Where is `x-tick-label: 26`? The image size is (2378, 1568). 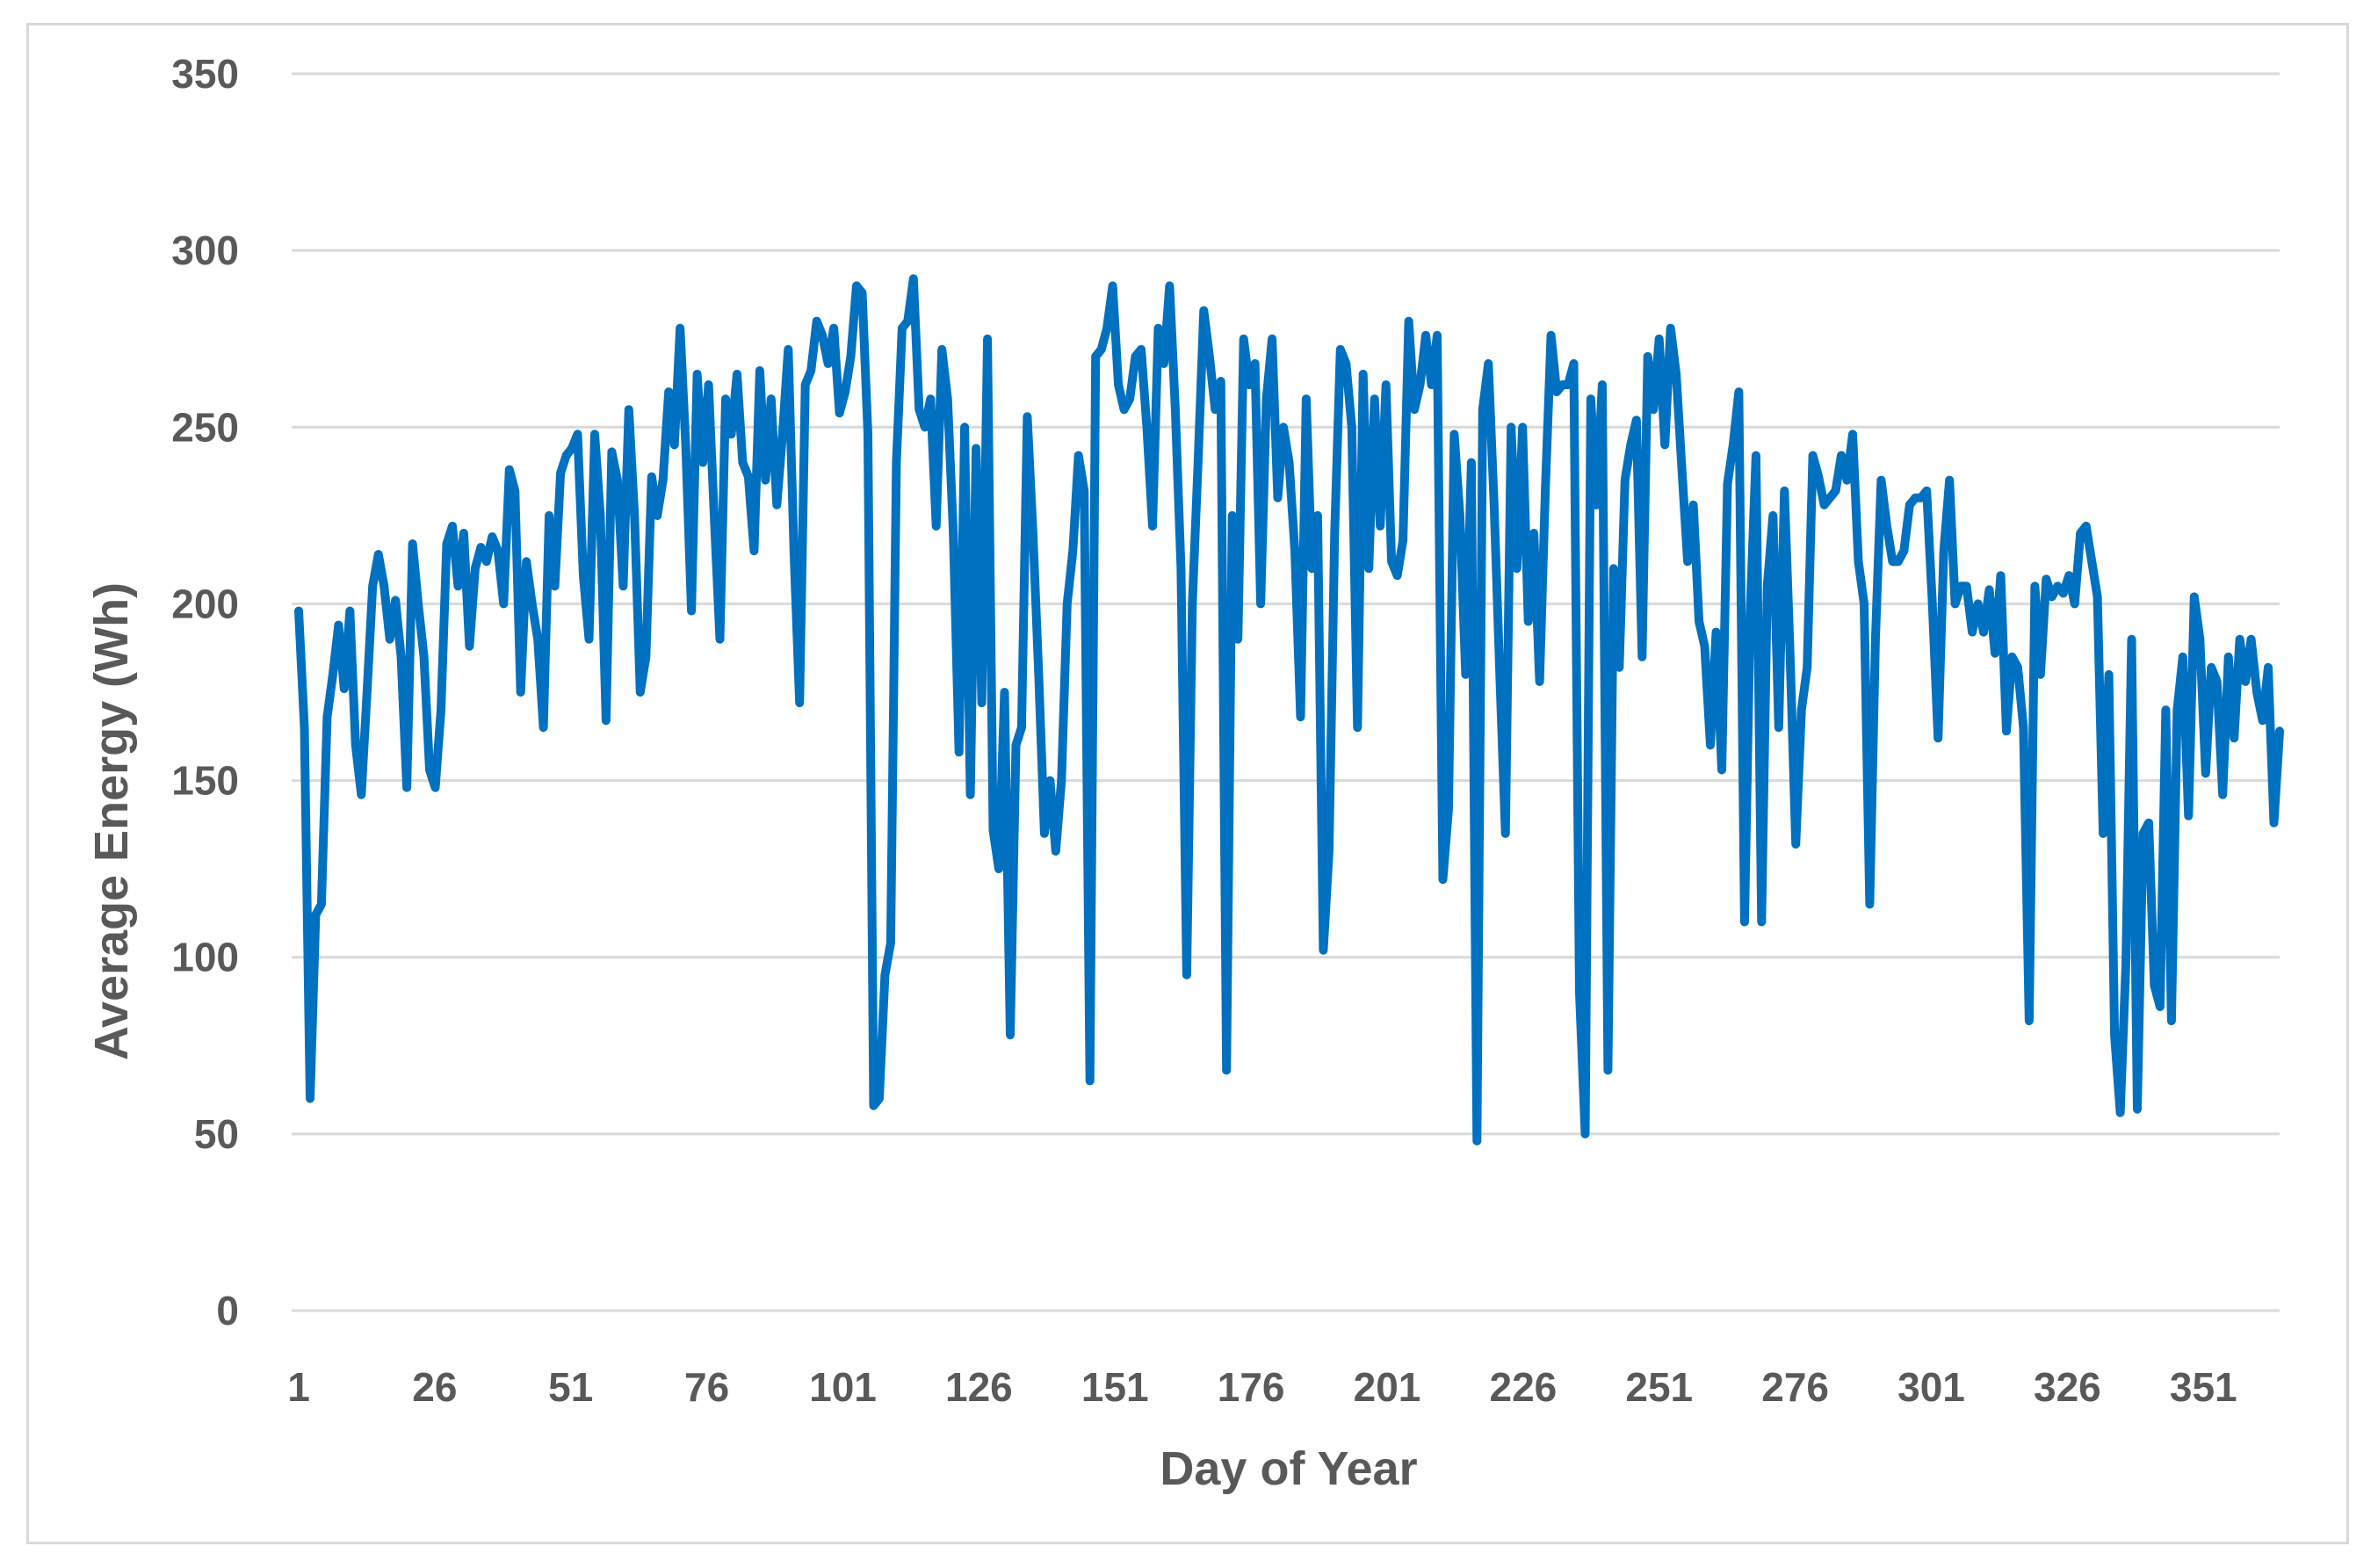 x-tick-label: 26 is located at coordinates (434, 1387).